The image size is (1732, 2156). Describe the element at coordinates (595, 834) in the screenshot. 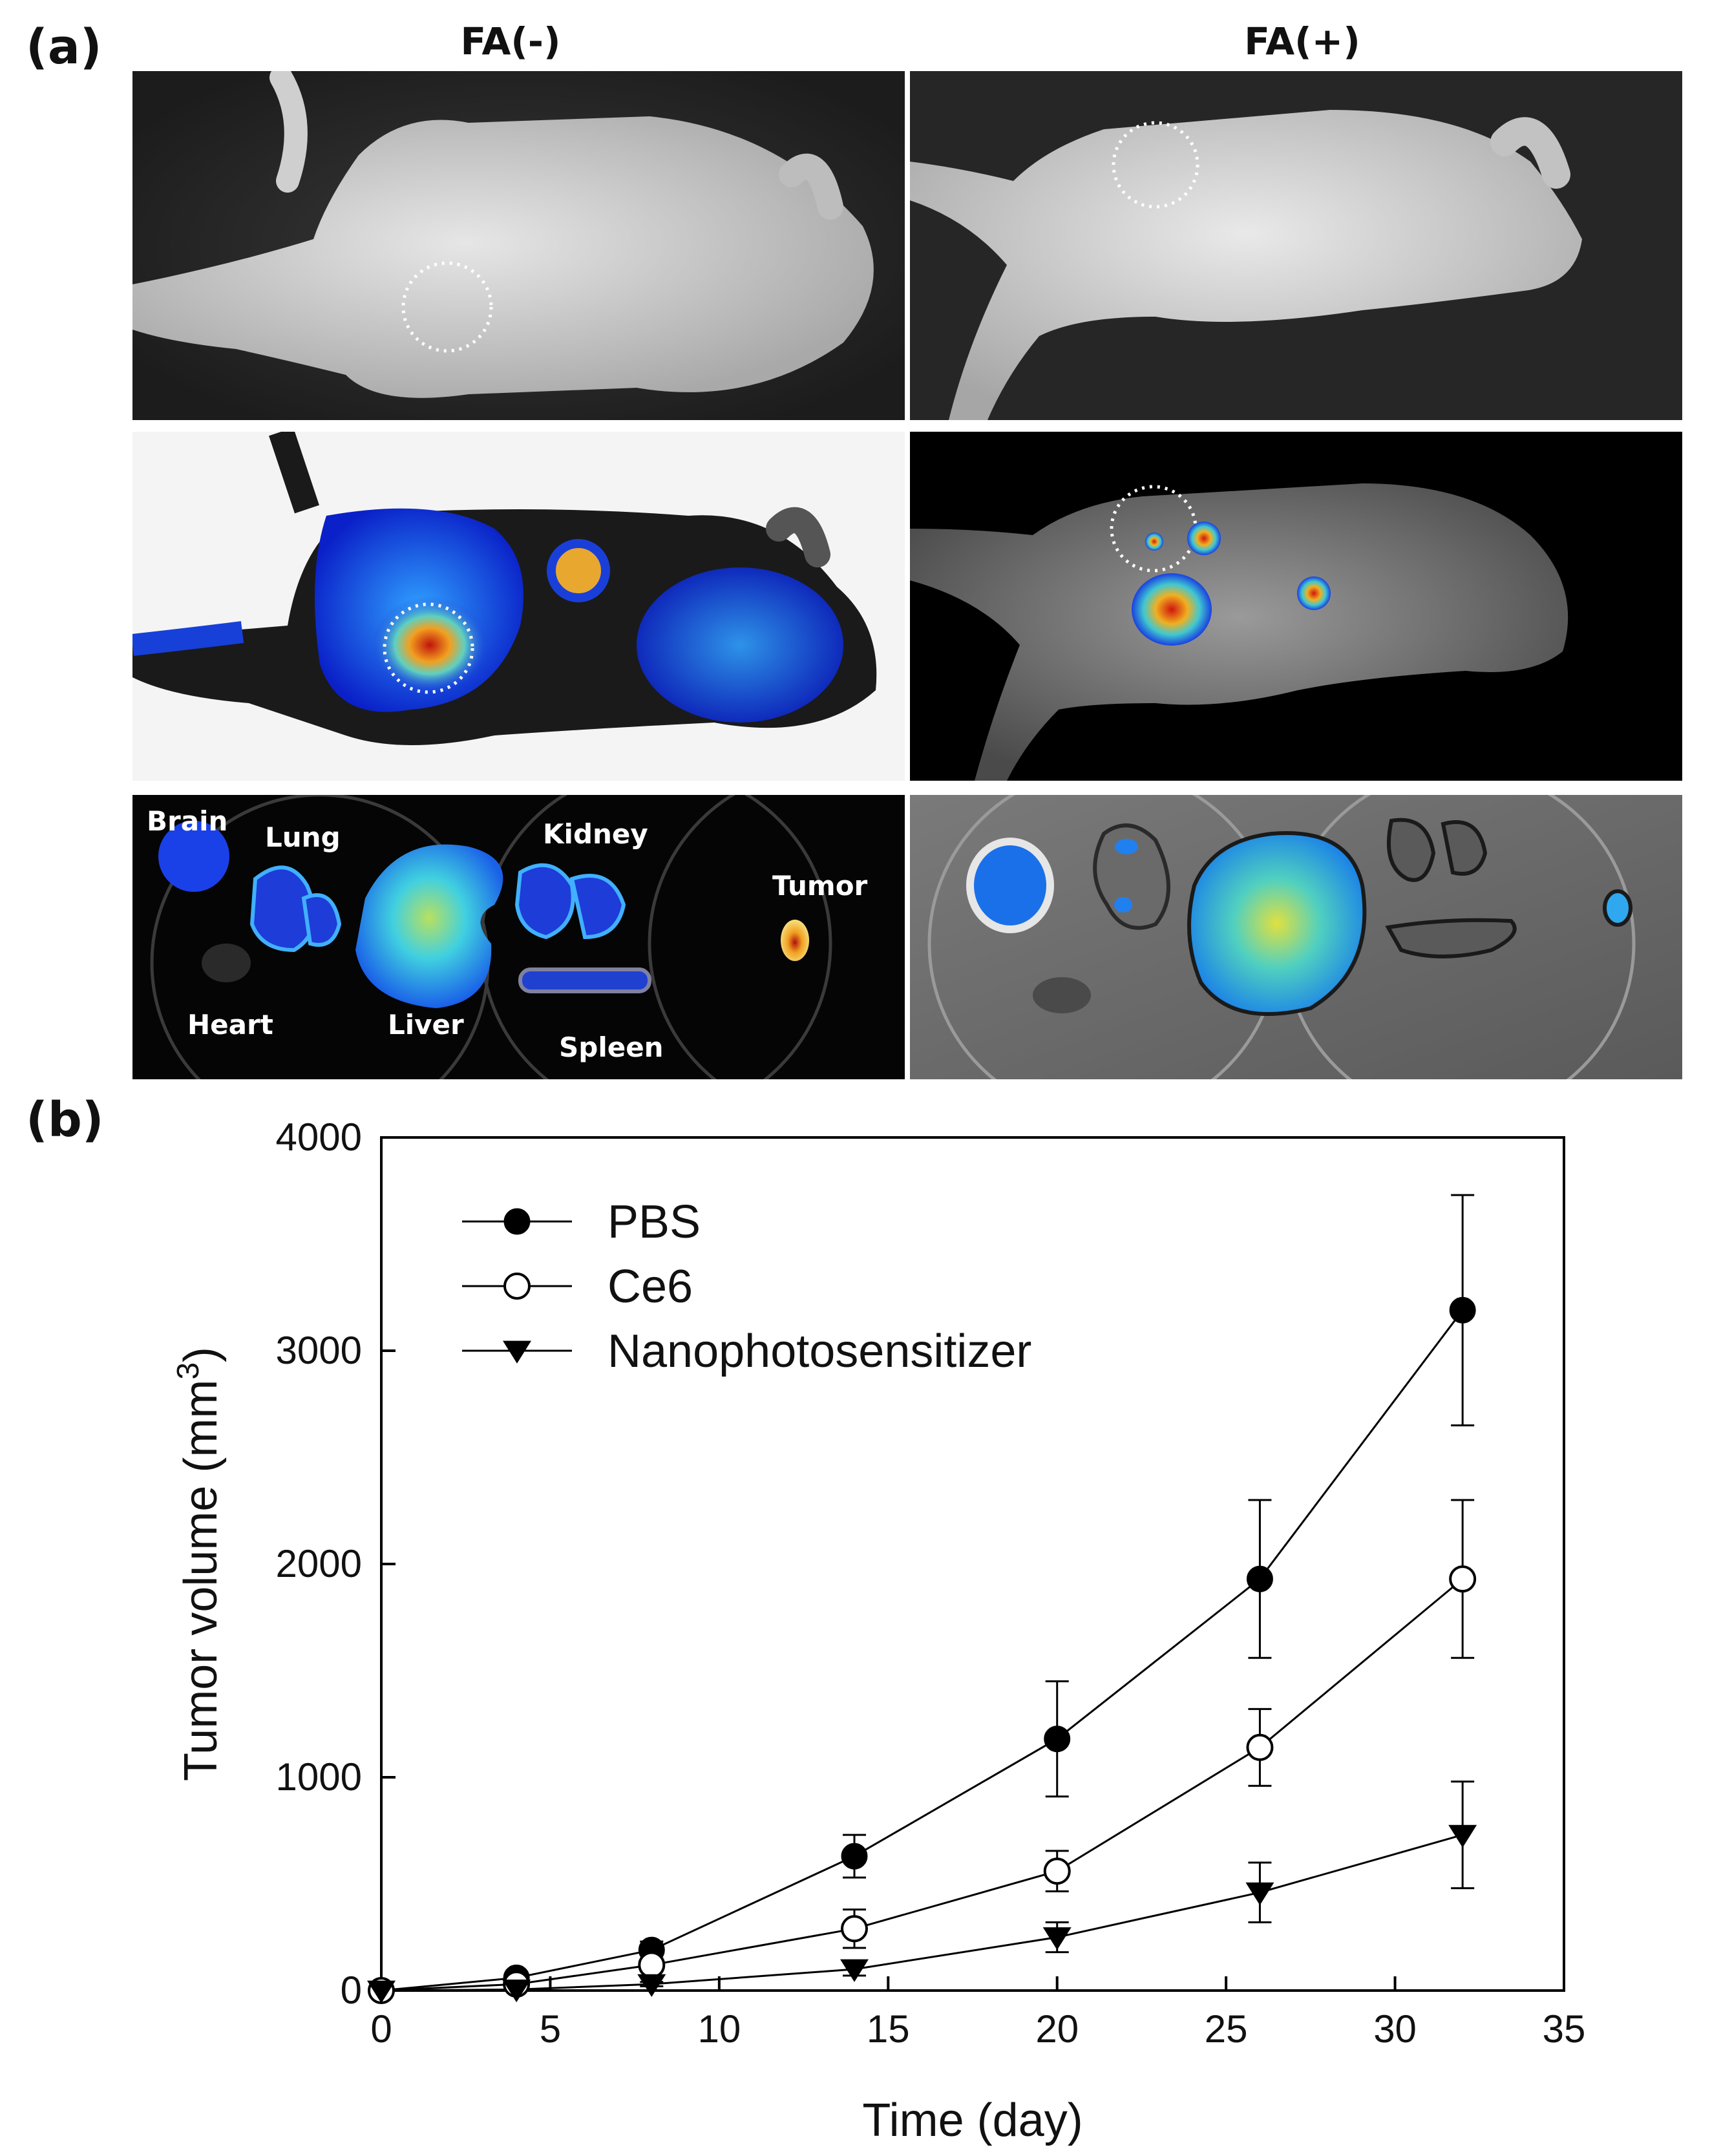

I see `organ-label-kidney: Kidney` at that location.